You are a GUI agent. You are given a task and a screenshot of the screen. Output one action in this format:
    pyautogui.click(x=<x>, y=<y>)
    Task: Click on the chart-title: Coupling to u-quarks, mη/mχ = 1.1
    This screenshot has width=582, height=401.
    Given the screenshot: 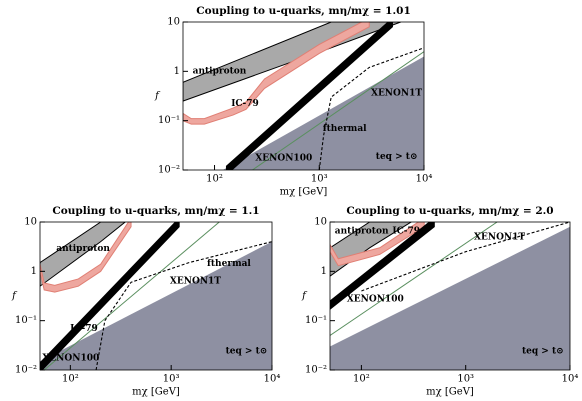 What is the action you would take?
    pyautogui.click(x=155, y=211)
    